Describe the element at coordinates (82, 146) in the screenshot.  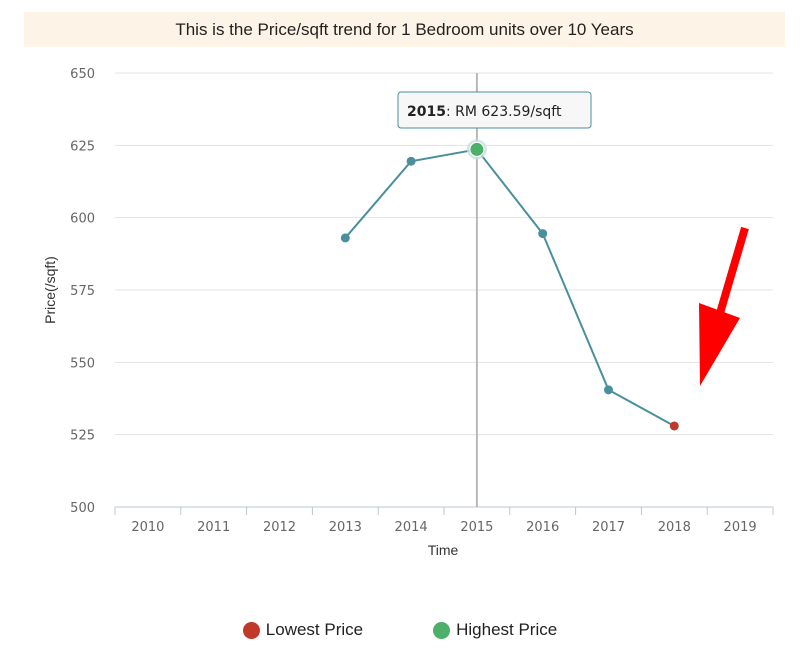
I see `y-tick-label: 625` at that location.